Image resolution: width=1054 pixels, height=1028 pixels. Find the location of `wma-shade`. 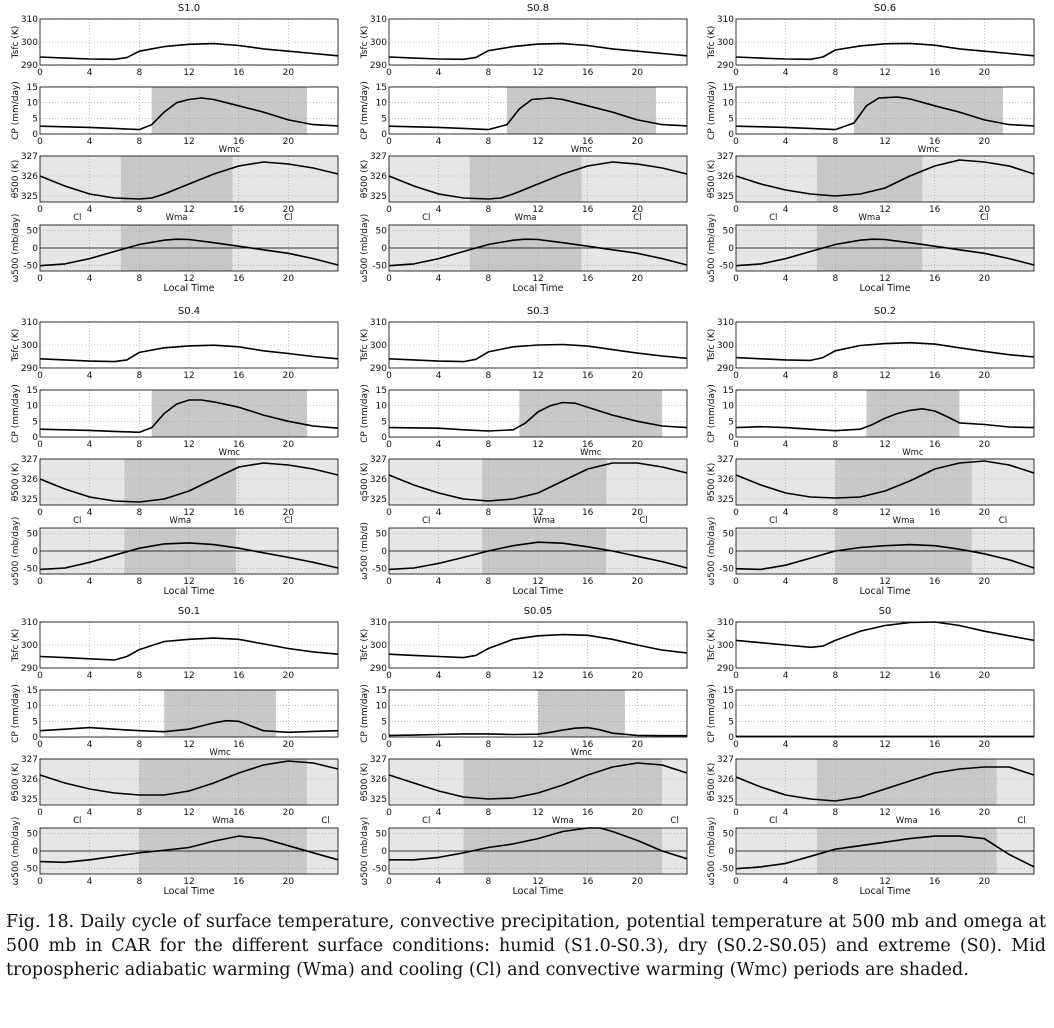

wma-shade is located at coordinates (903, 482).